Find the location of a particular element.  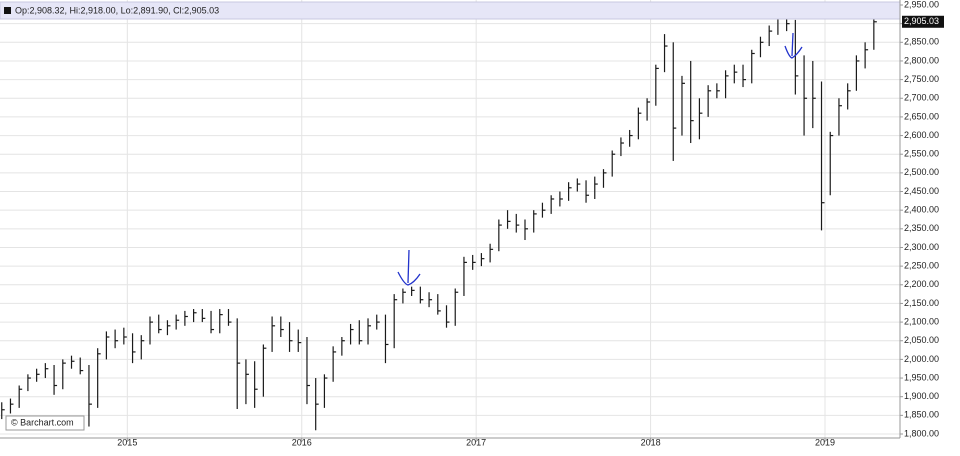

credit-box is located at coordinates (45, 423).